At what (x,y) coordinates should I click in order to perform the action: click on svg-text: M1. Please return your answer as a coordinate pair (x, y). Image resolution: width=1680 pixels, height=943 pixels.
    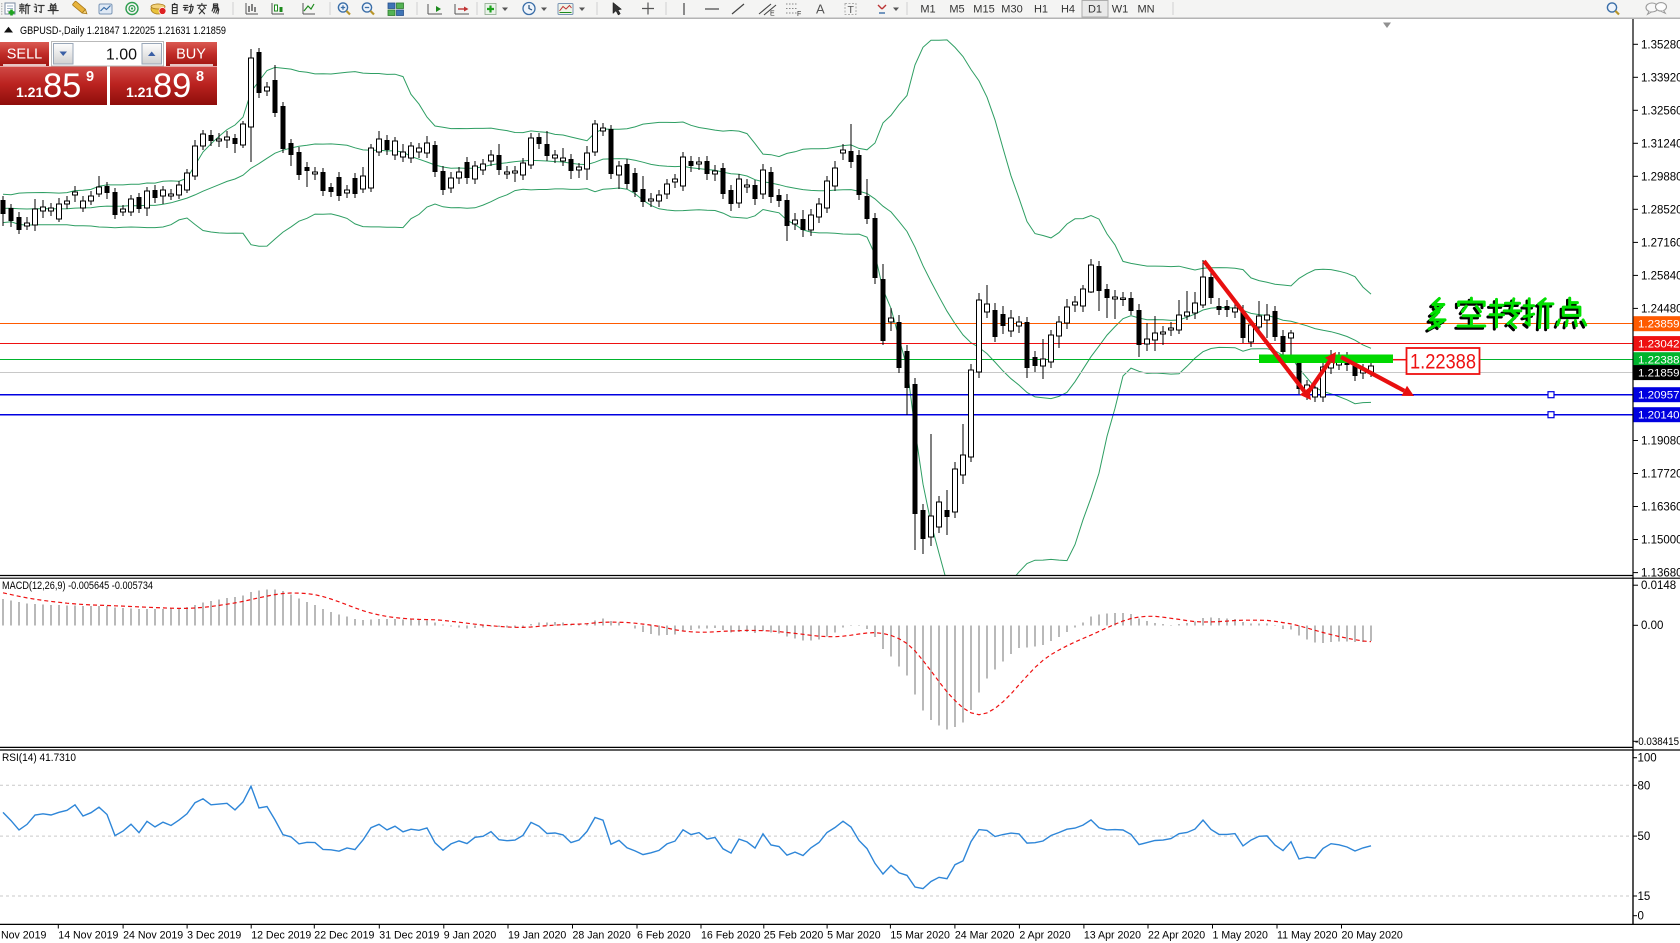
    Looking at the image, I should click on (927, 10).